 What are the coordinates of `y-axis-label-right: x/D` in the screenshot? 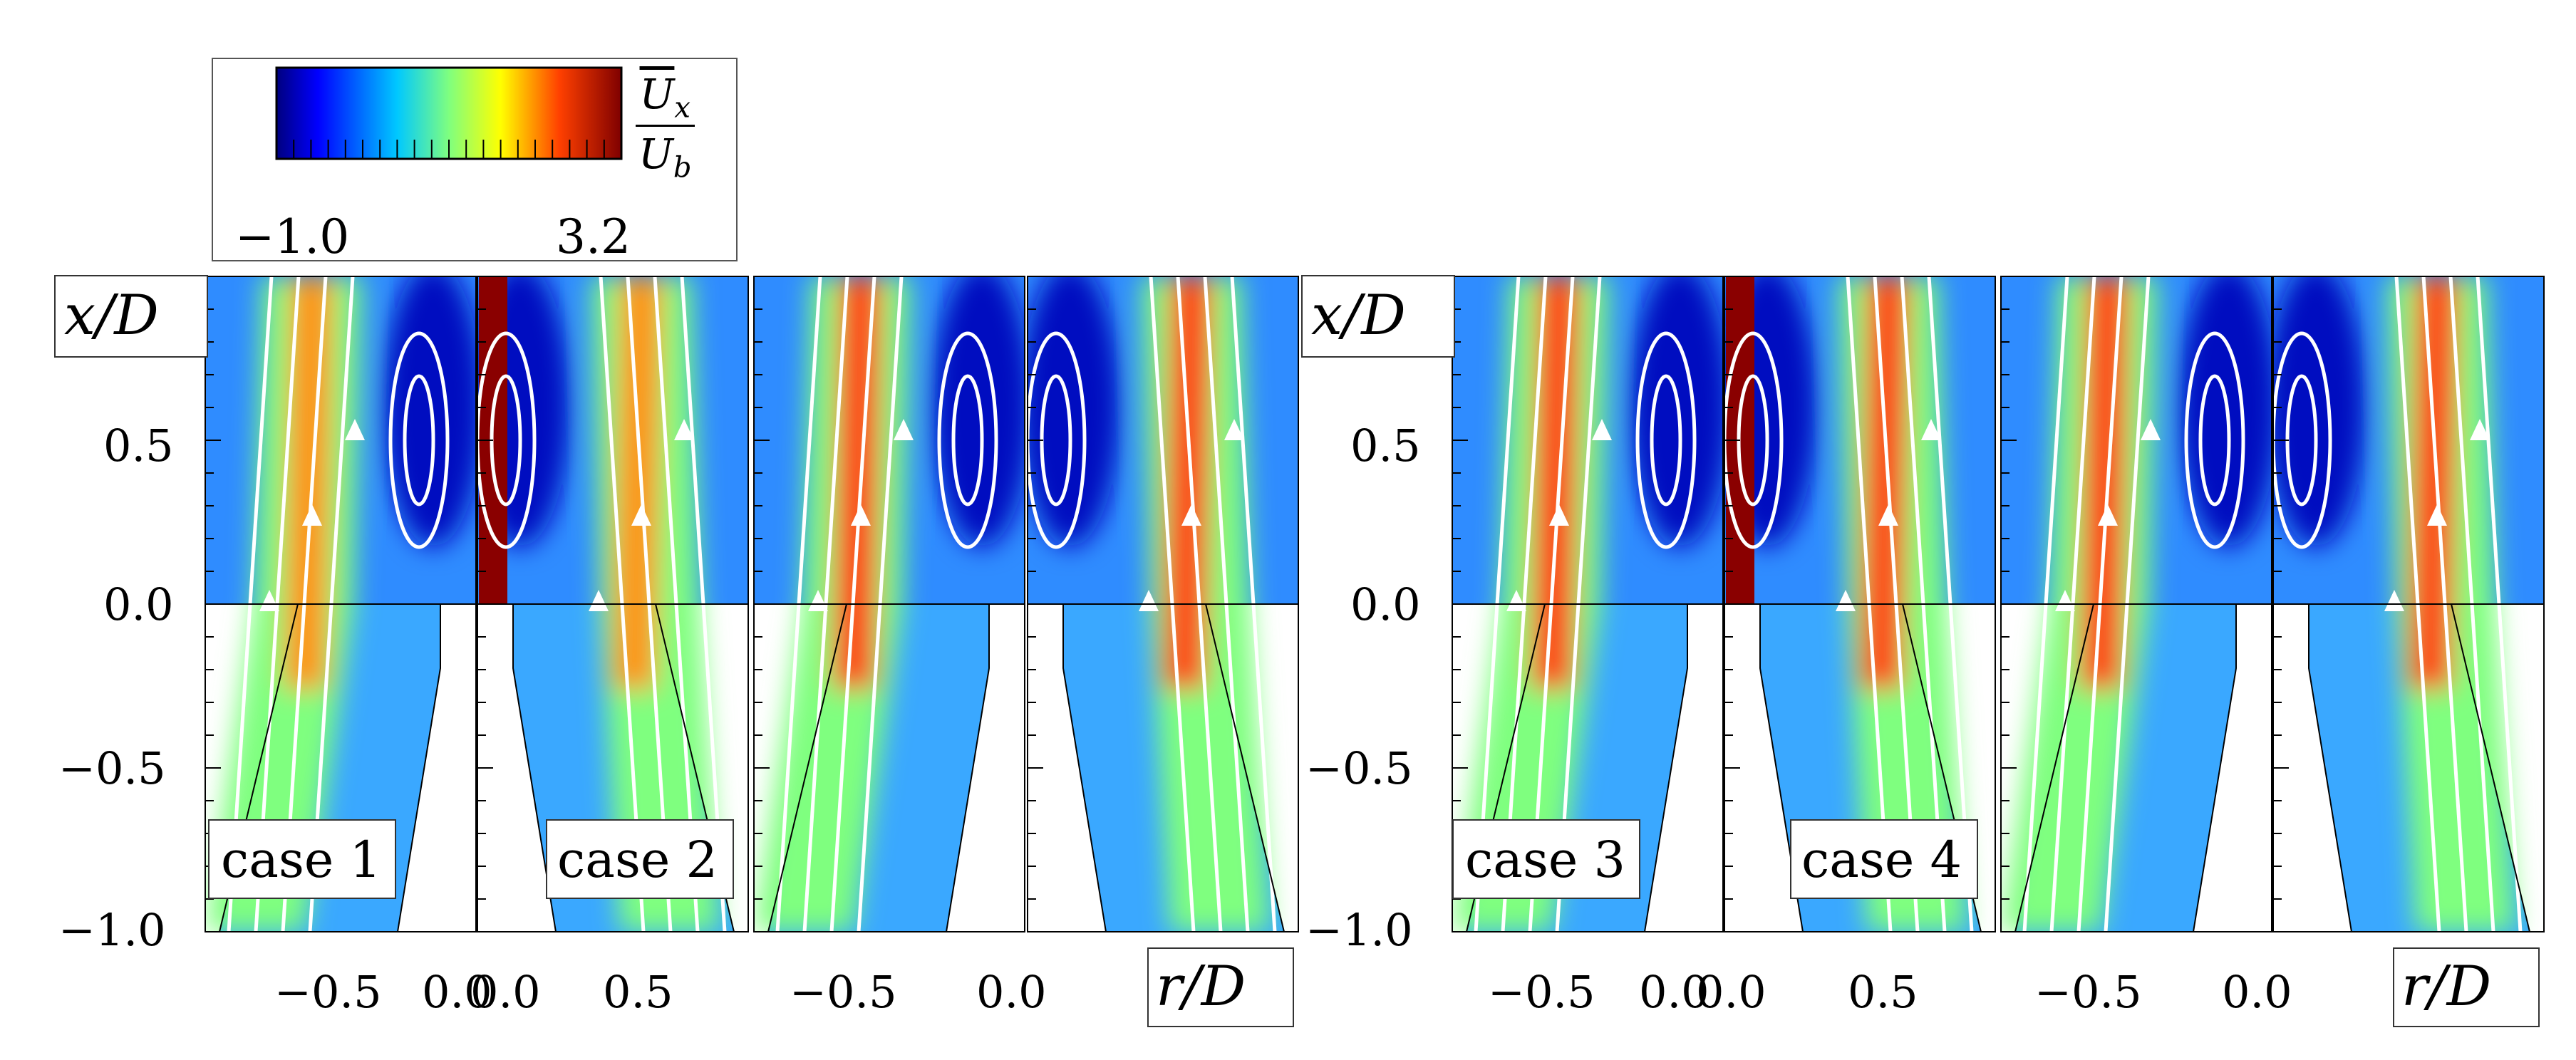 It's located at (1359, 316).